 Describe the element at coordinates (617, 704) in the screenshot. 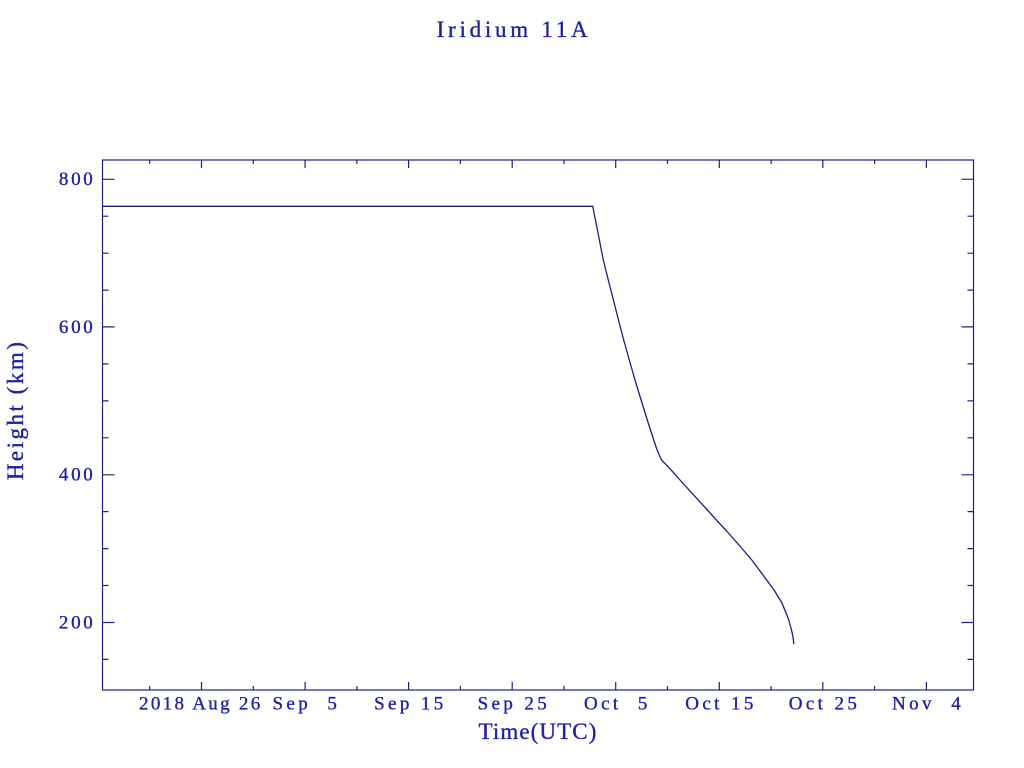

I see `svg-text: Oct 5` at that location.